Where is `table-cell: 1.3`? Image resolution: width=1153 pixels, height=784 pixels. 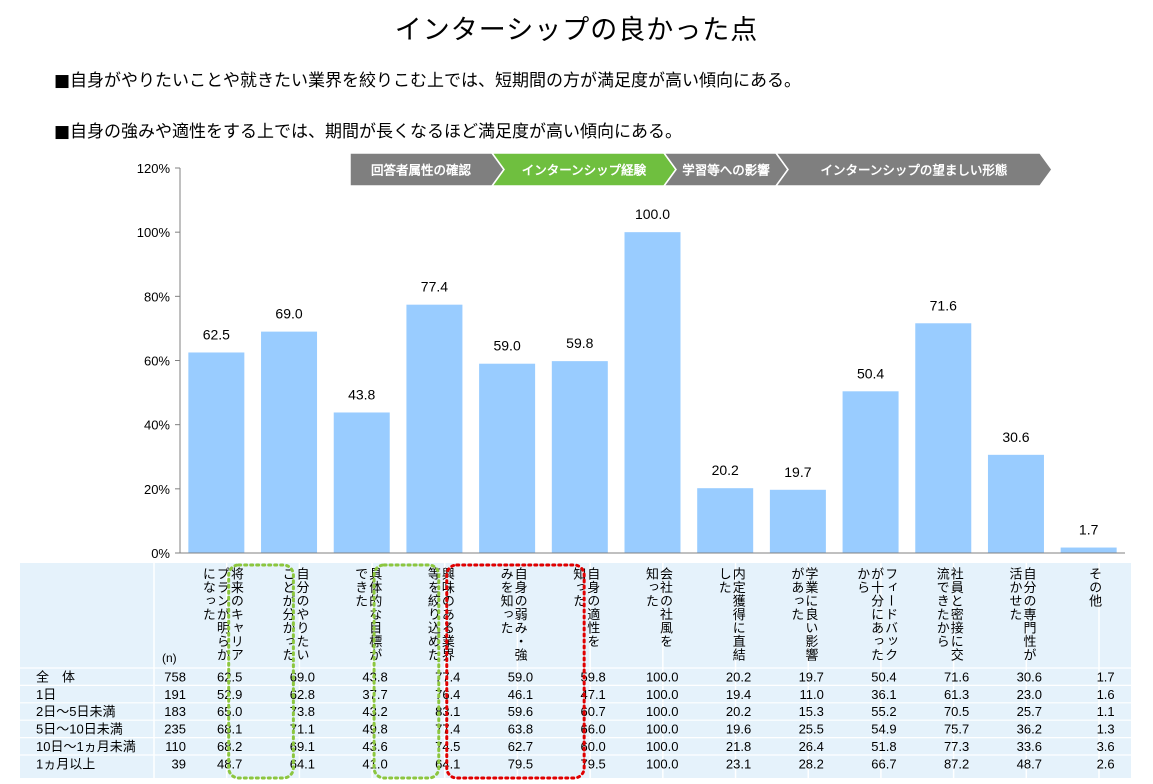
table-cell: 1.3 is located at coordinates (1106, 729).